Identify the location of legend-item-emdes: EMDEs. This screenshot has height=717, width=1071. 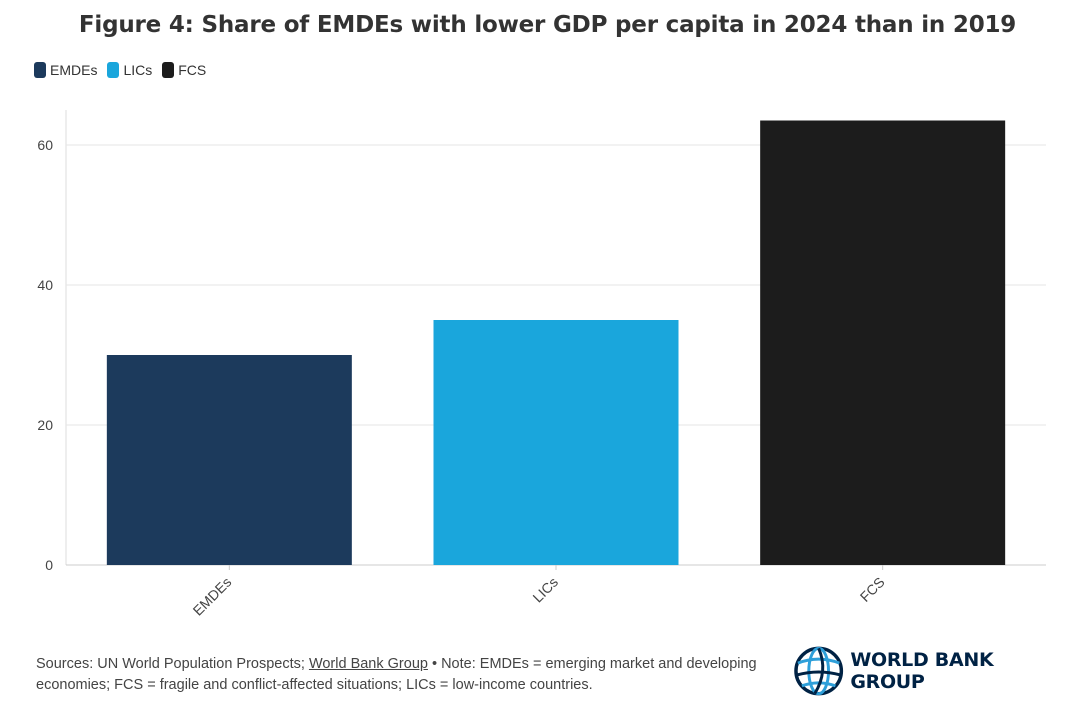
(65, 70).